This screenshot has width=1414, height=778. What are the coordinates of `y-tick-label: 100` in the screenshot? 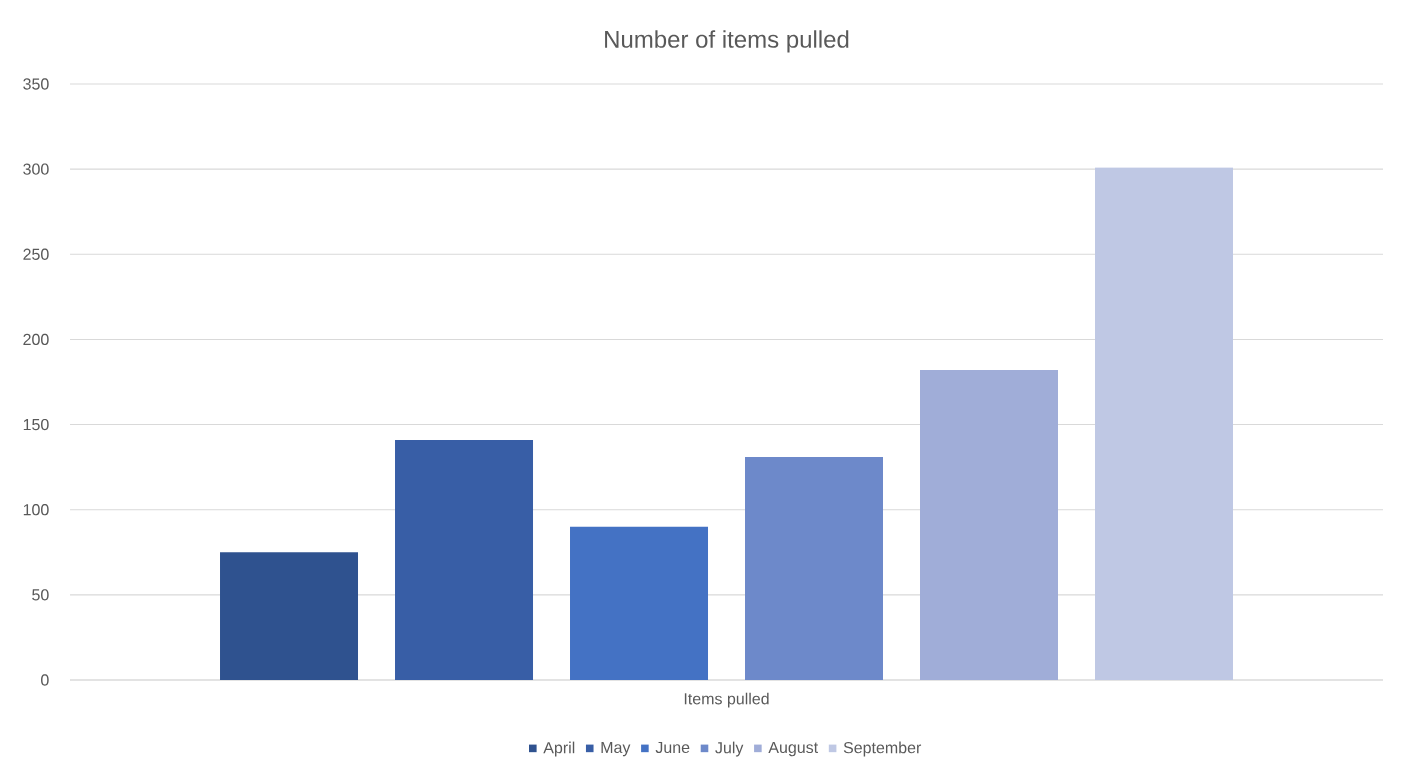 It's located at (36, 510).